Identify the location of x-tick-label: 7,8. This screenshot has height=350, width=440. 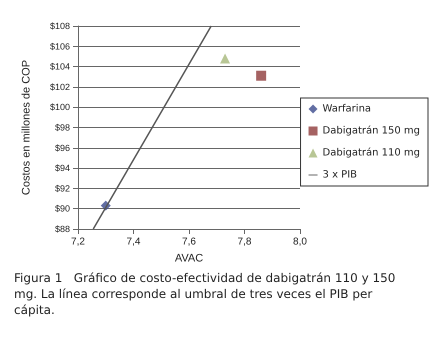
(245, 242).